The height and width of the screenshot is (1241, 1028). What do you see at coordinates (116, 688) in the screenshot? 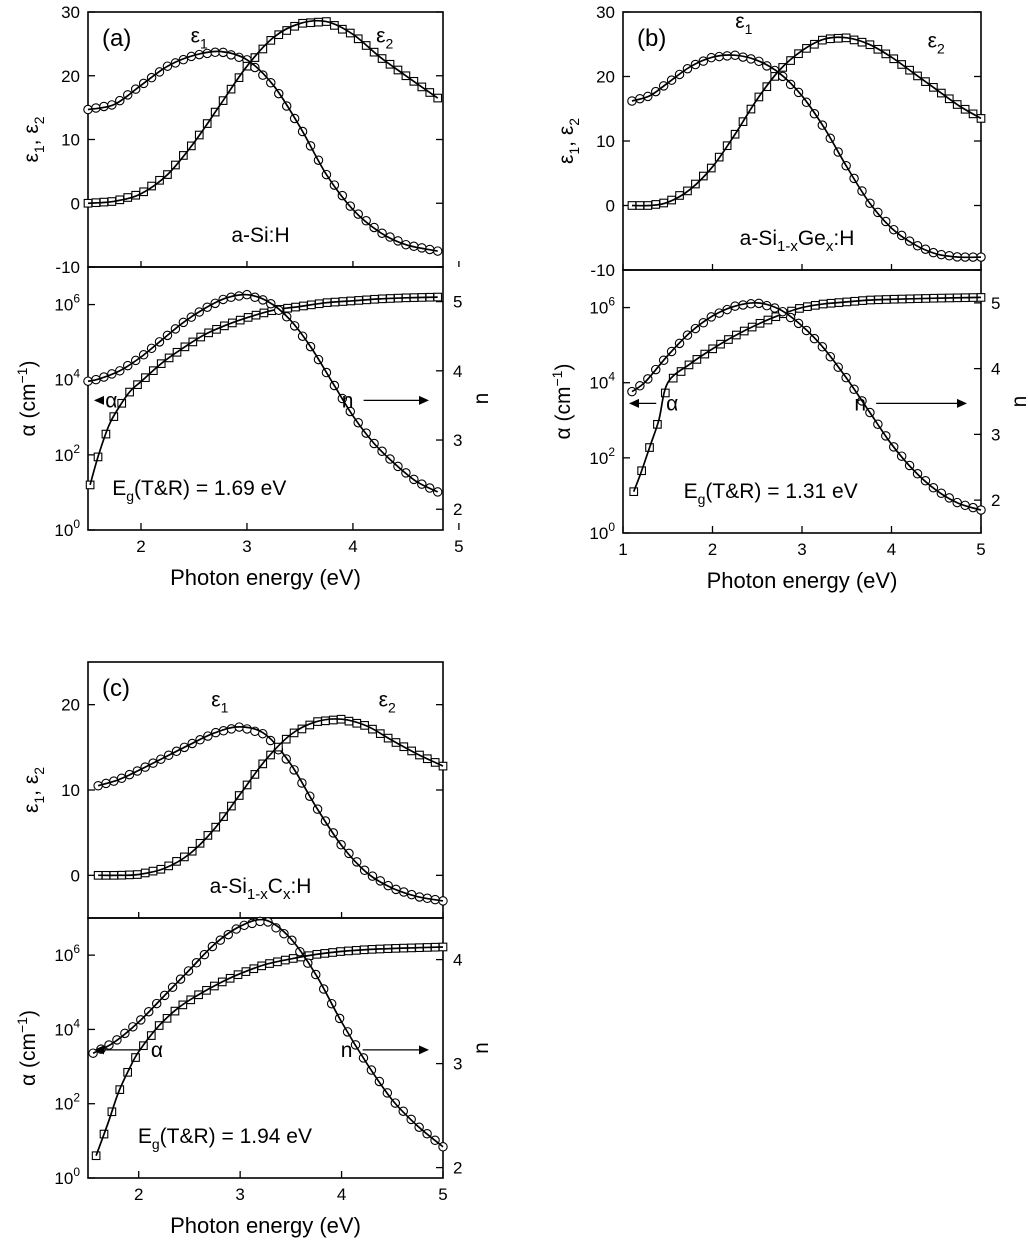
I see `panel-label: (c)` at bounding box center [116, 688].